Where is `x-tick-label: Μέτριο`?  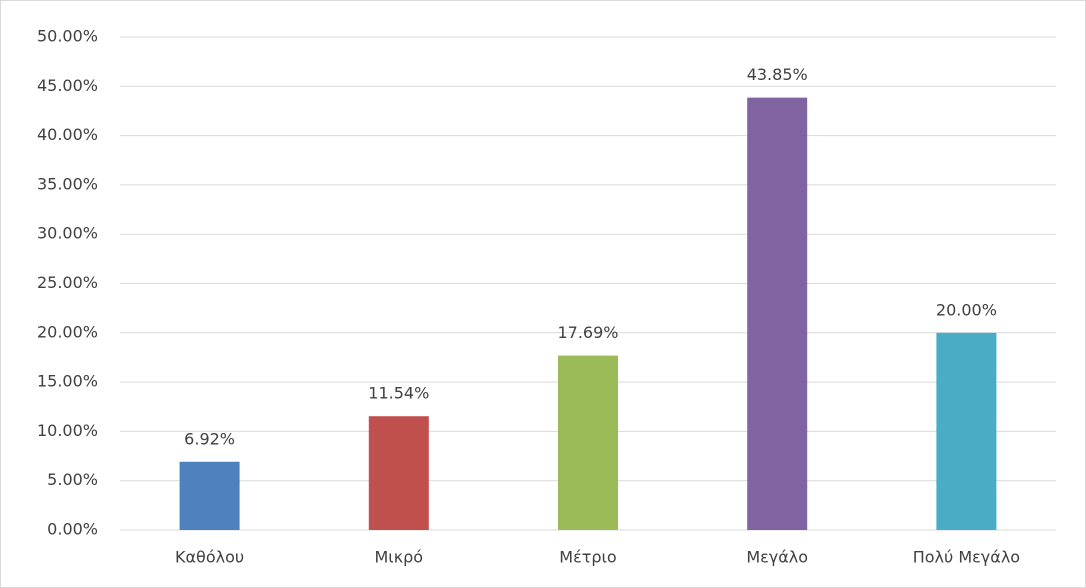
x-tick-label: Μέτριο is located at coordinates (587, 557).